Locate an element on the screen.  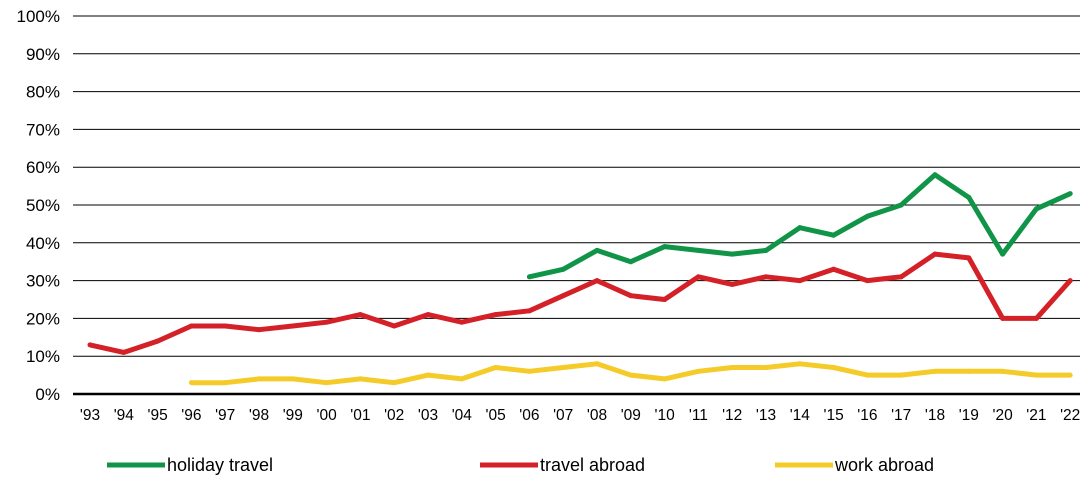
x-tick-label: '07 is located at coordinates (563, 415).